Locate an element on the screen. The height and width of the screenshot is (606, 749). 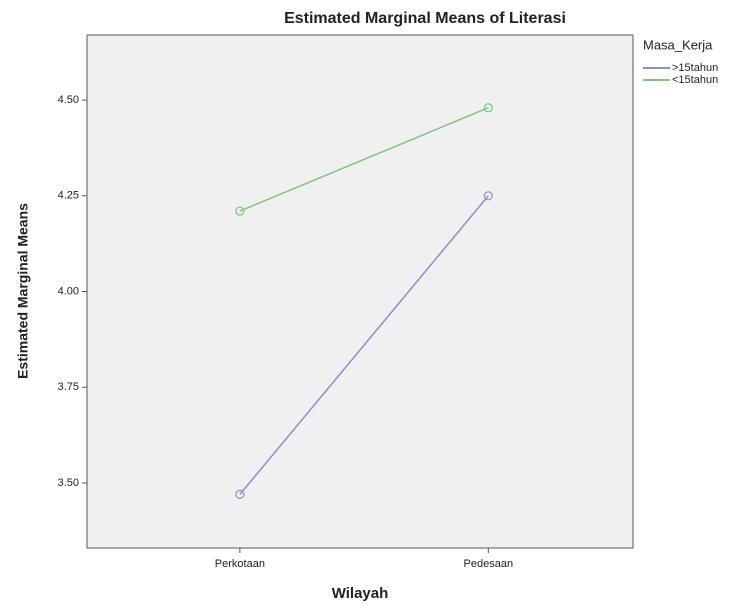
x-axis-label: Wilayah is located at coordinates (360, 593).